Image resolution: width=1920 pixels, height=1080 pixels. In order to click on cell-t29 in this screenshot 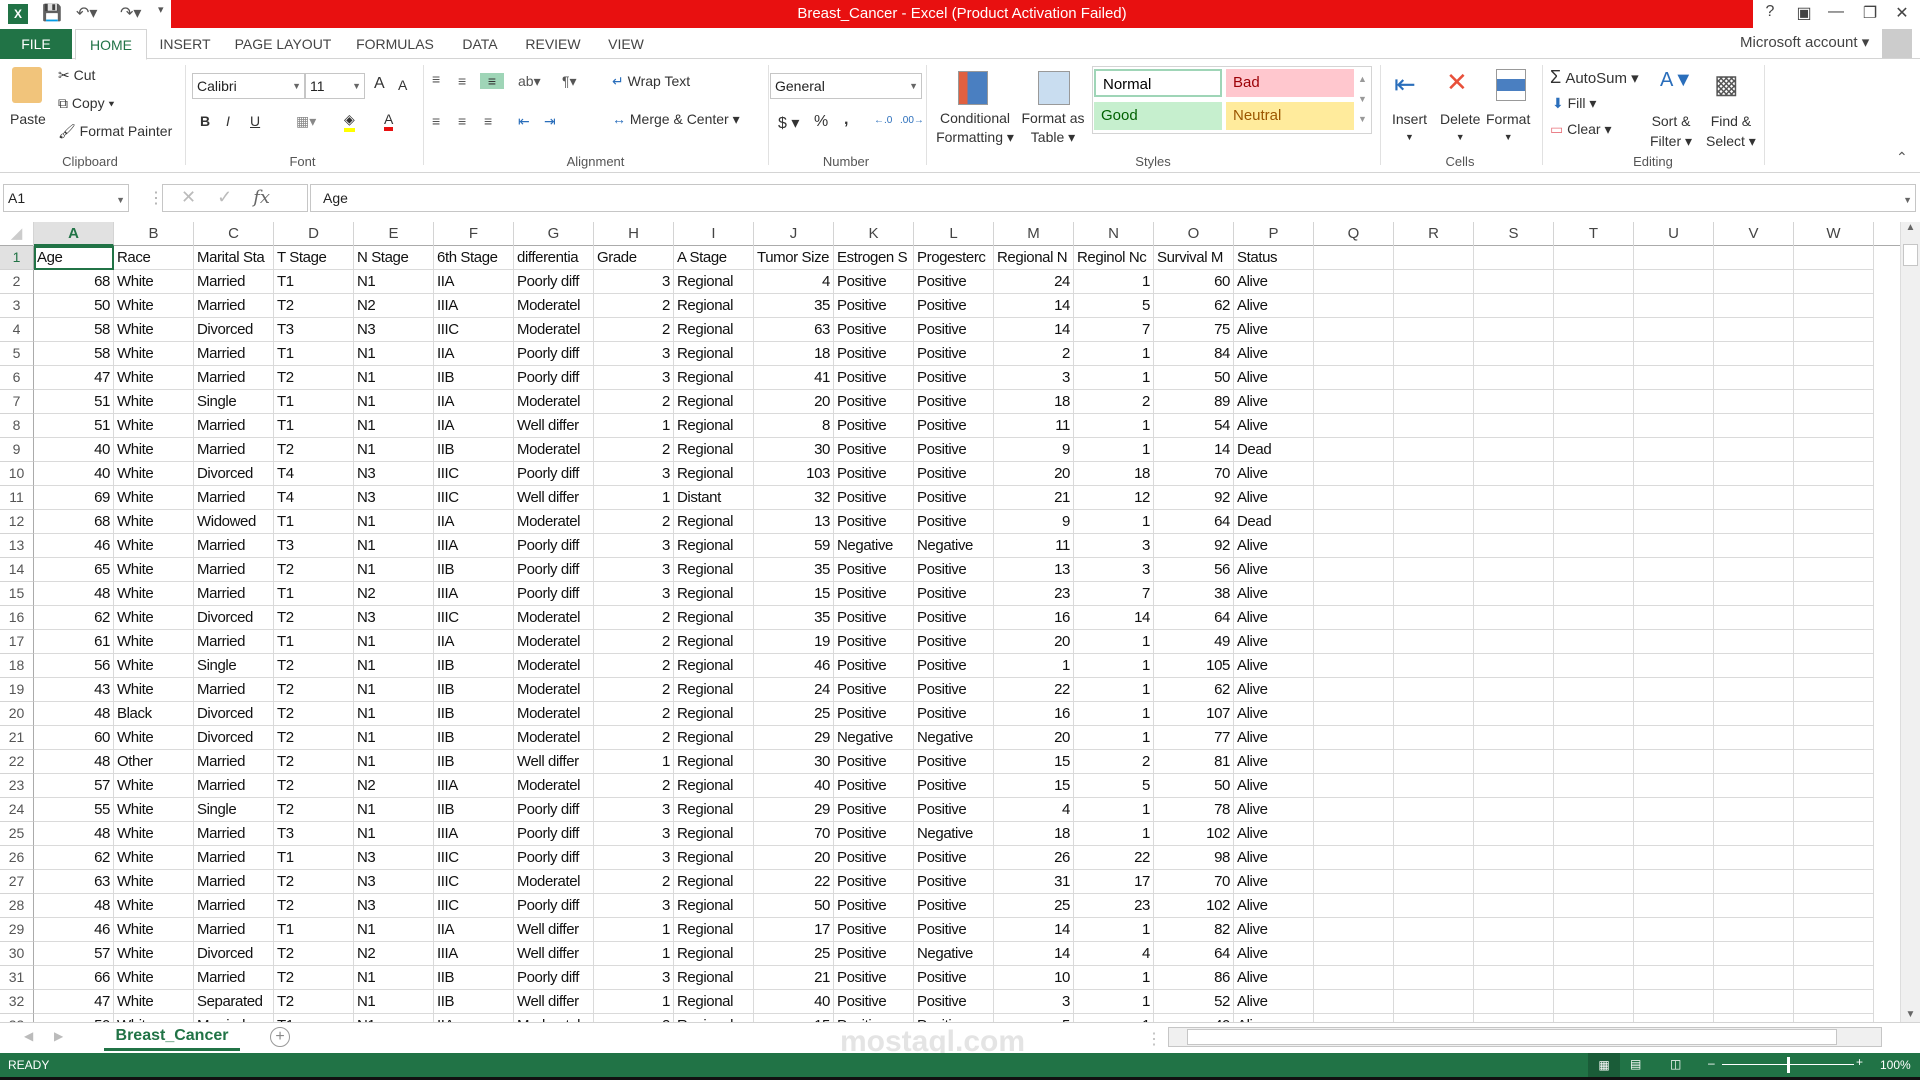, I will do `click(1594, 930)`.